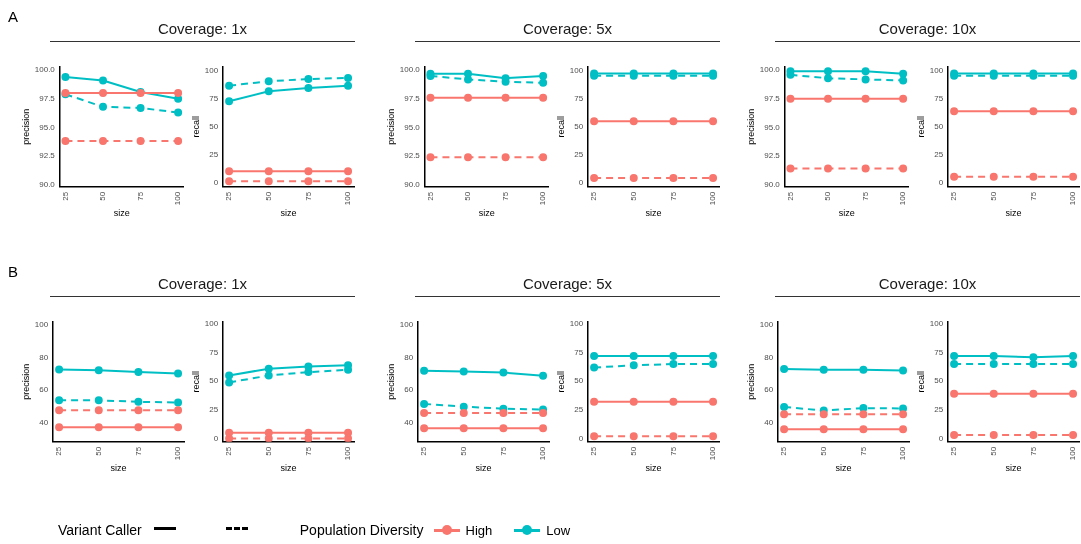  What do you see at coordinates (479, 530) in the screenshot?
I see `legend-label: High` at bounding box center [479, 530].